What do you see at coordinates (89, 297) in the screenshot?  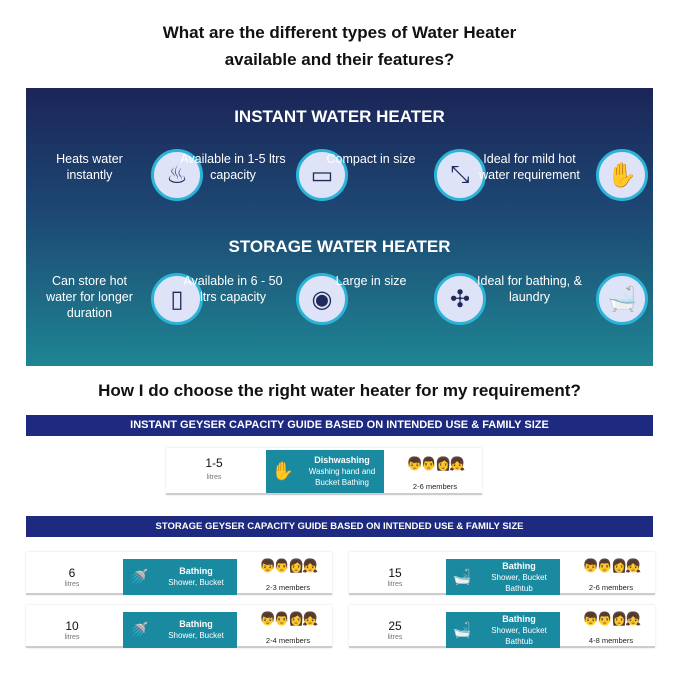 I see `feature-text: Can store hot water for longer duration` at bounding box center [89, 297].